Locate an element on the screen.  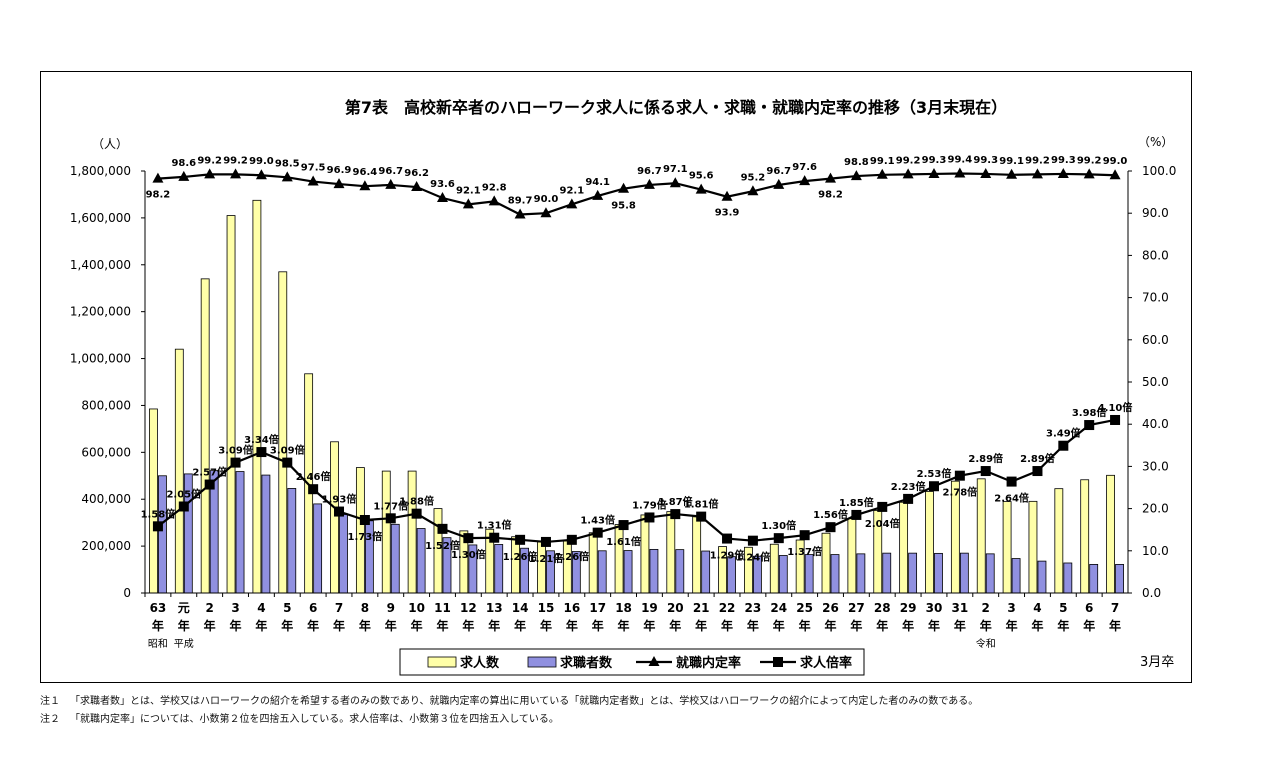
data-label-bairitsu: 1.61倍 is located at coordinates (623, 541).